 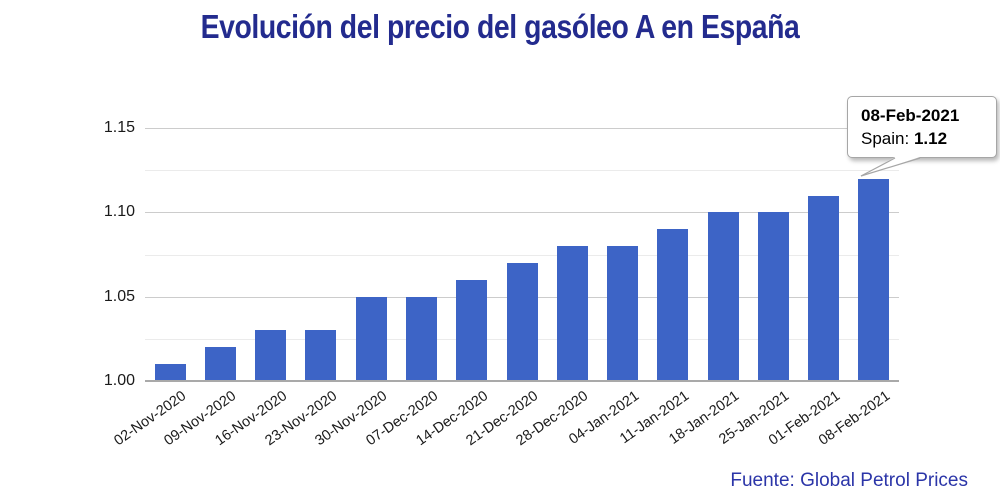 I want to click on tooltip: 08-Feb-2021 Spain: 1.12, so click(x=922, y=127).